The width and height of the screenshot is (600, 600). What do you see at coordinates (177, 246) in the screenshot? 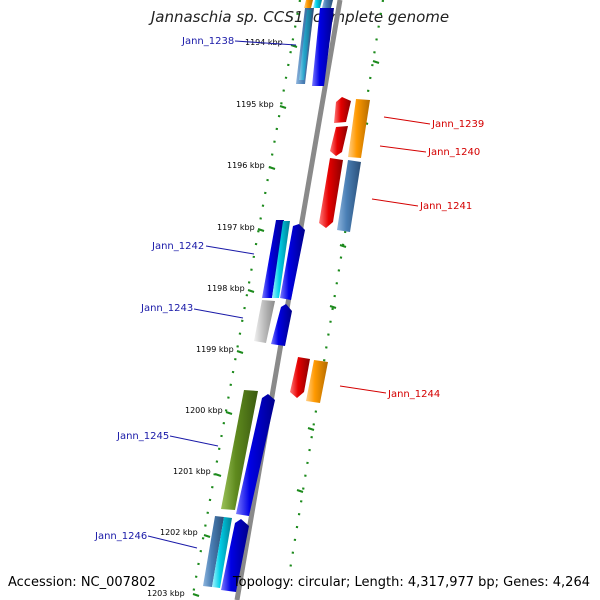
I see `gene-label-jann-1242: Jann_1242` at bounding box center [177, 246].